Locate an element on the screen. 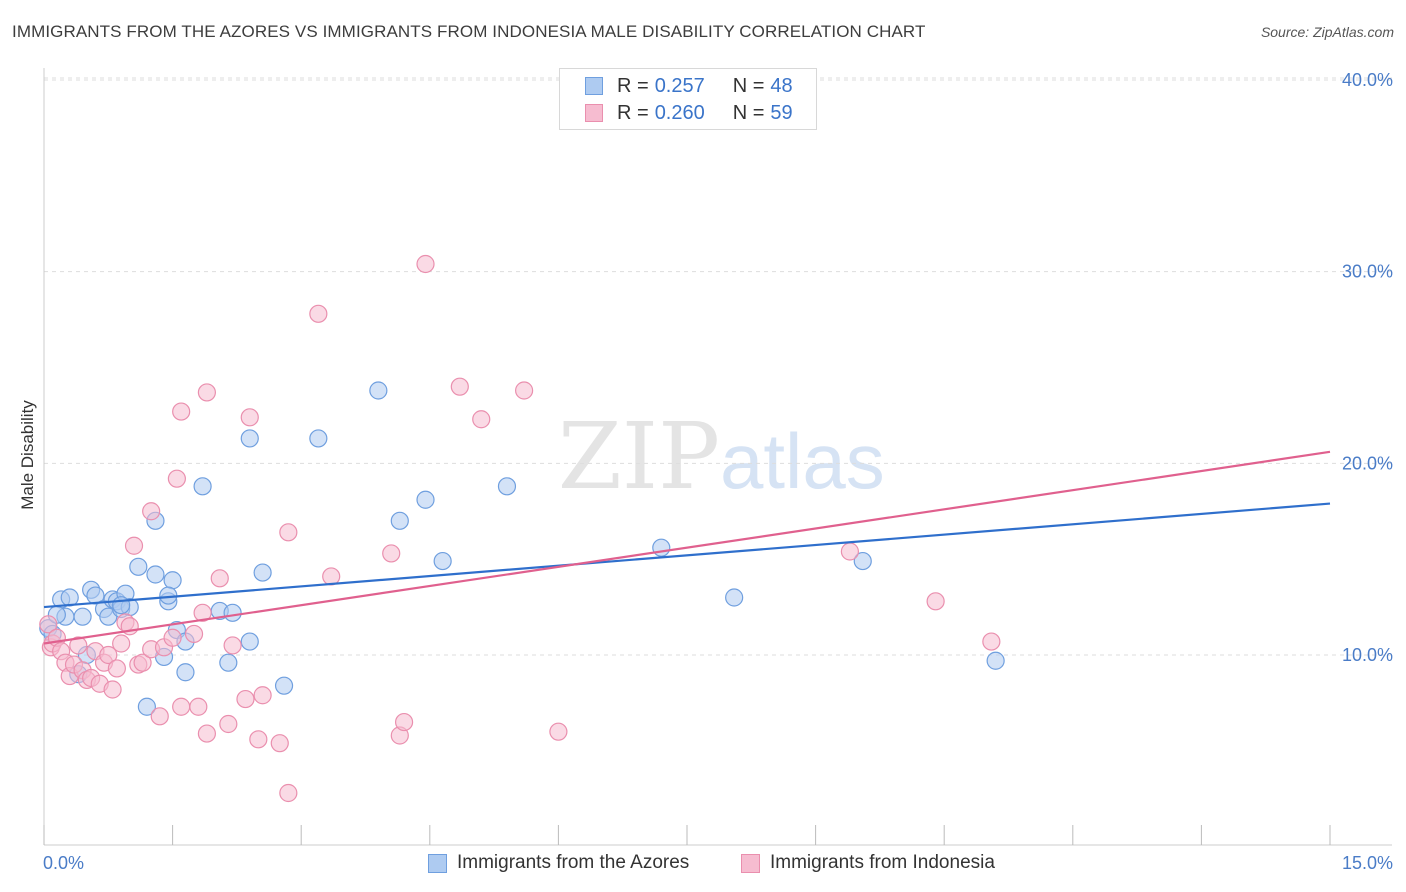  indonesia-legend-swatch is located at coordinates (750, 863).